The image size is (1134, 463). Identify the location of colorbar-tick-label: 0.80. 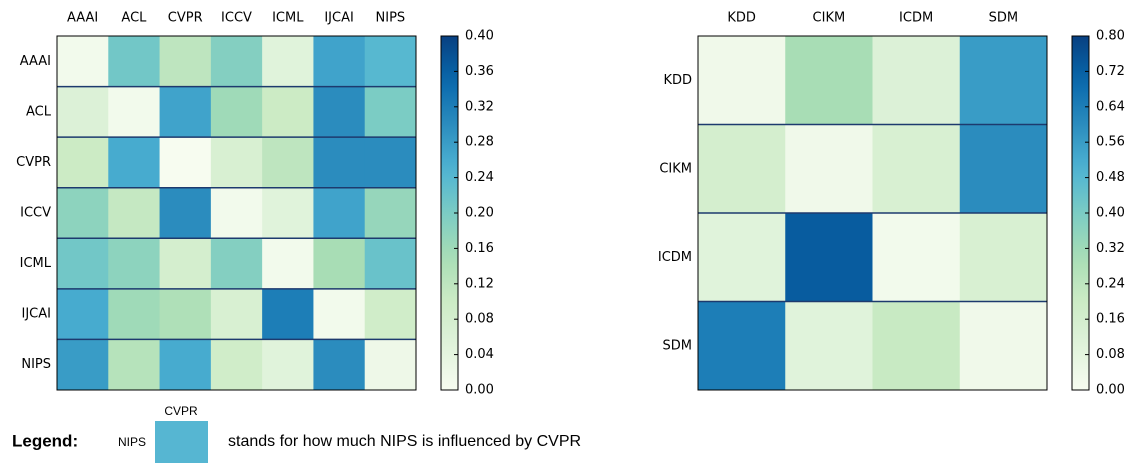
(1110, 36).